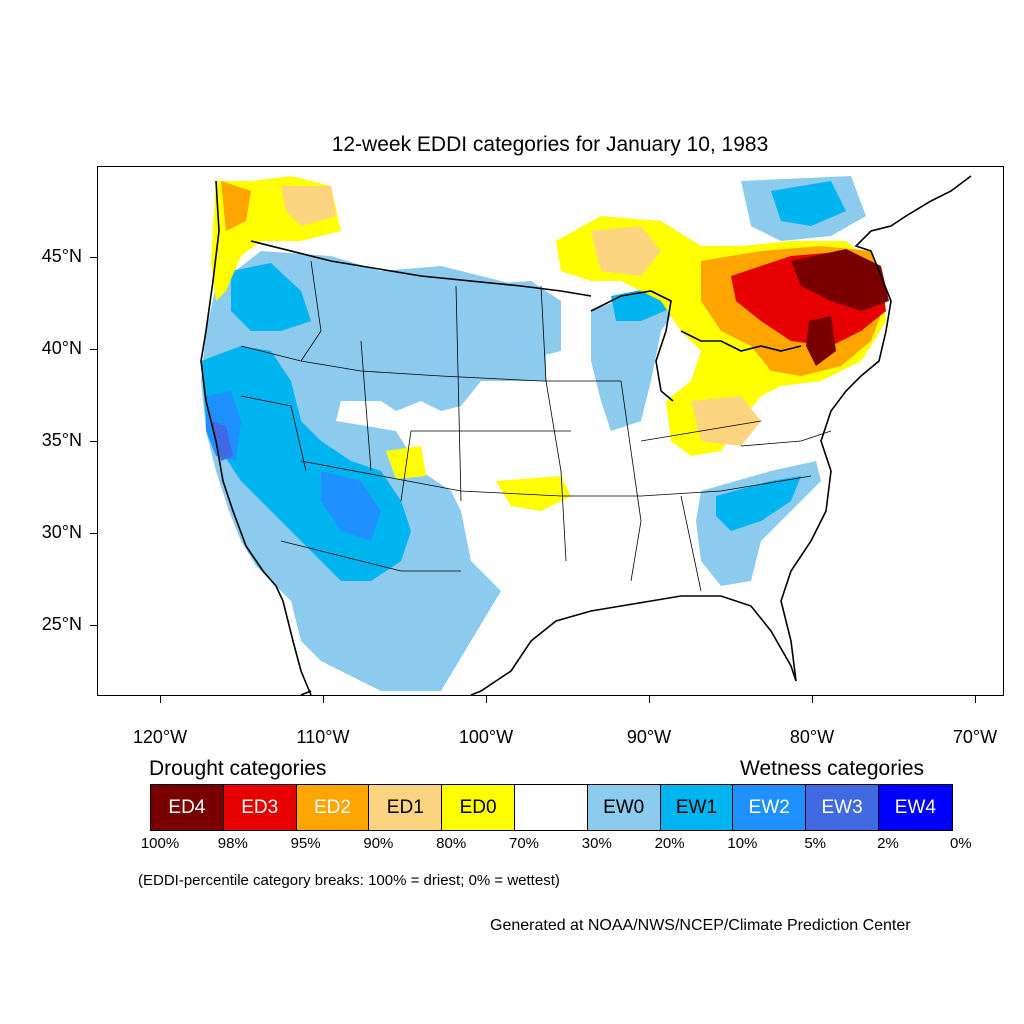 The image size is (1024, 1024). What do you see at coordinates (876, 428) in the screenshot?
I see `coastline-east` at bounding box center [876, 428].